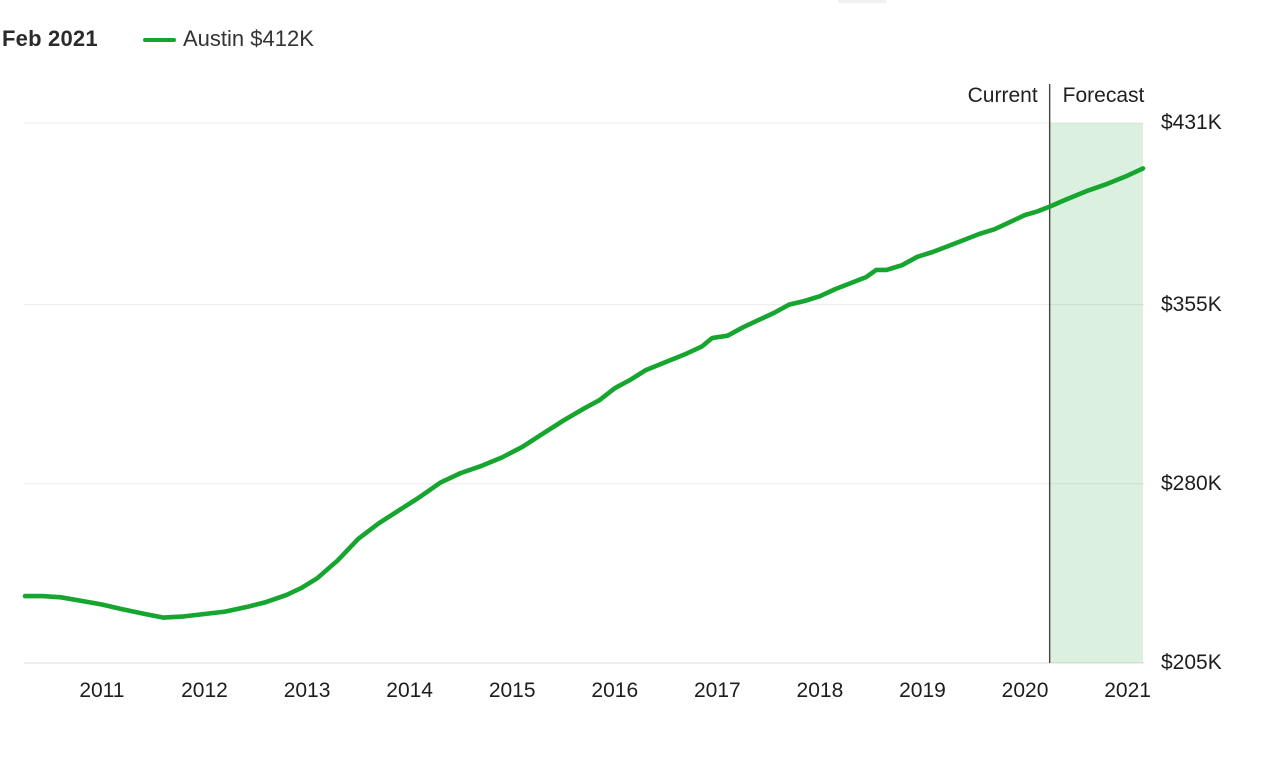  Describe the element at coordinates (1191, 483) in the screenshot. I see `y-tick-label: $280K` at that location.